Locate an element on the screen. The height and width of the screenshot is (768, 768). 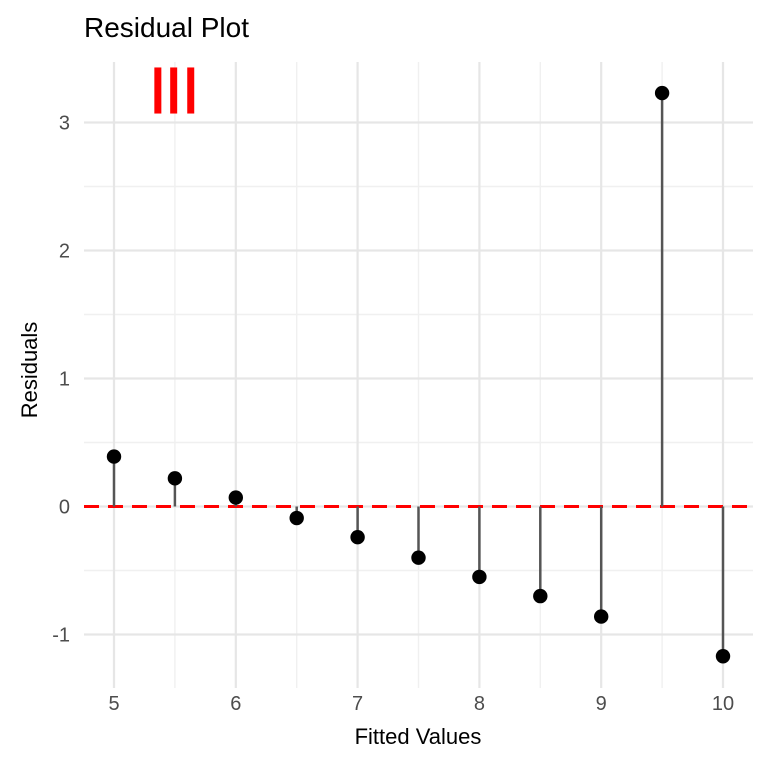
x-axis-label: Fitted Values is located at coordinates (418, 736).